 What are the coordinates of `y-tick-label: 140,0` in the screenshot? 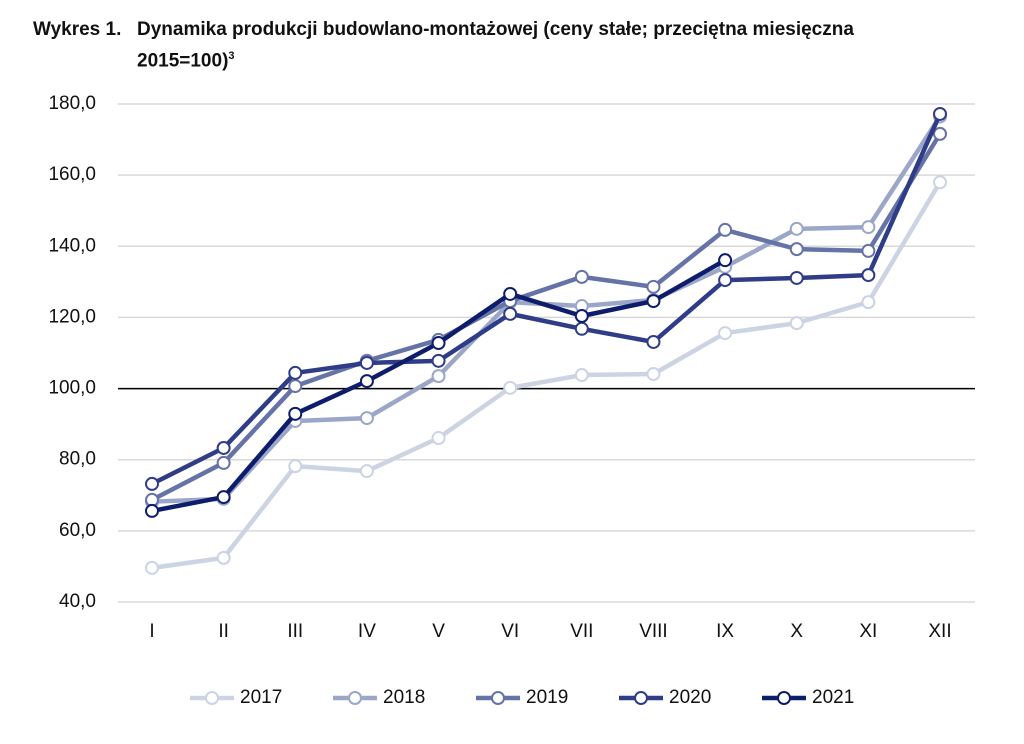 It's located at (72, 245).